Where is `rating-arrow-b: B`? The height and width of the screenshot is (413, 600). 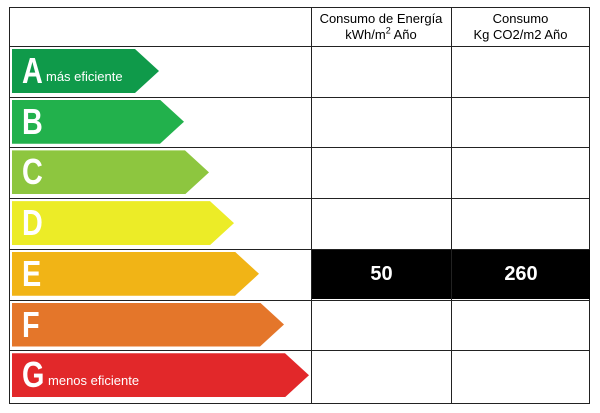 rating-arrow-b: B is located at coordinates (98, 122).